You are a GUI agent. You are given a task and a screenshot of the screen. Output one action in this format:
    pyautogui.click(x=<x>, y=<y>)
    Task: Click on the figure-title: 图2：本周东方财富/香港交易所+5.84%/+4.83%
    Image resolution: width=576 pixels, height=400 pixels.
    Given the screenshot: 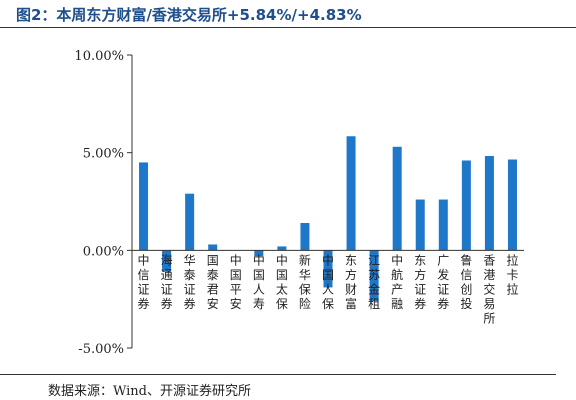 What is the action you would take?
    pyautogui.click(x=189, y=15)
    